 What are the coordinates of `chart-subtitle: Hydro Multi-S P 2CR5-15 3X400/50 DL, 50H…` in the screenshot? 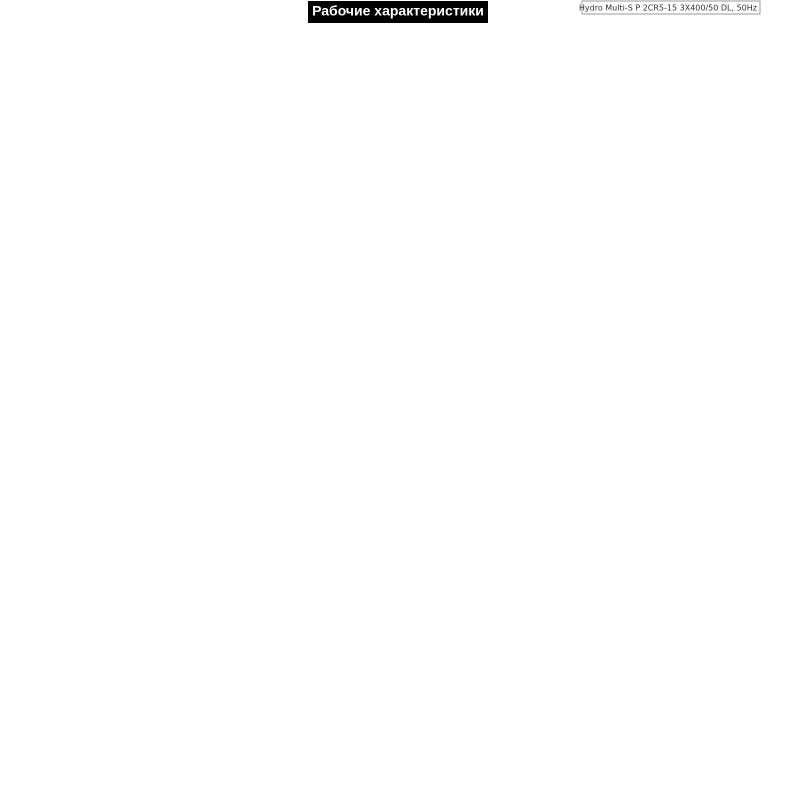 It's located at (668, 8).